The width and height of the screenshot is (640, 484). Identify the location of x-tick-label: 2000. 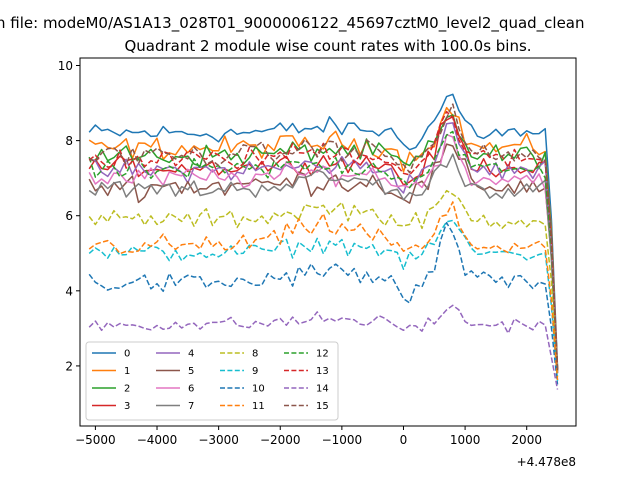
(526, 440).